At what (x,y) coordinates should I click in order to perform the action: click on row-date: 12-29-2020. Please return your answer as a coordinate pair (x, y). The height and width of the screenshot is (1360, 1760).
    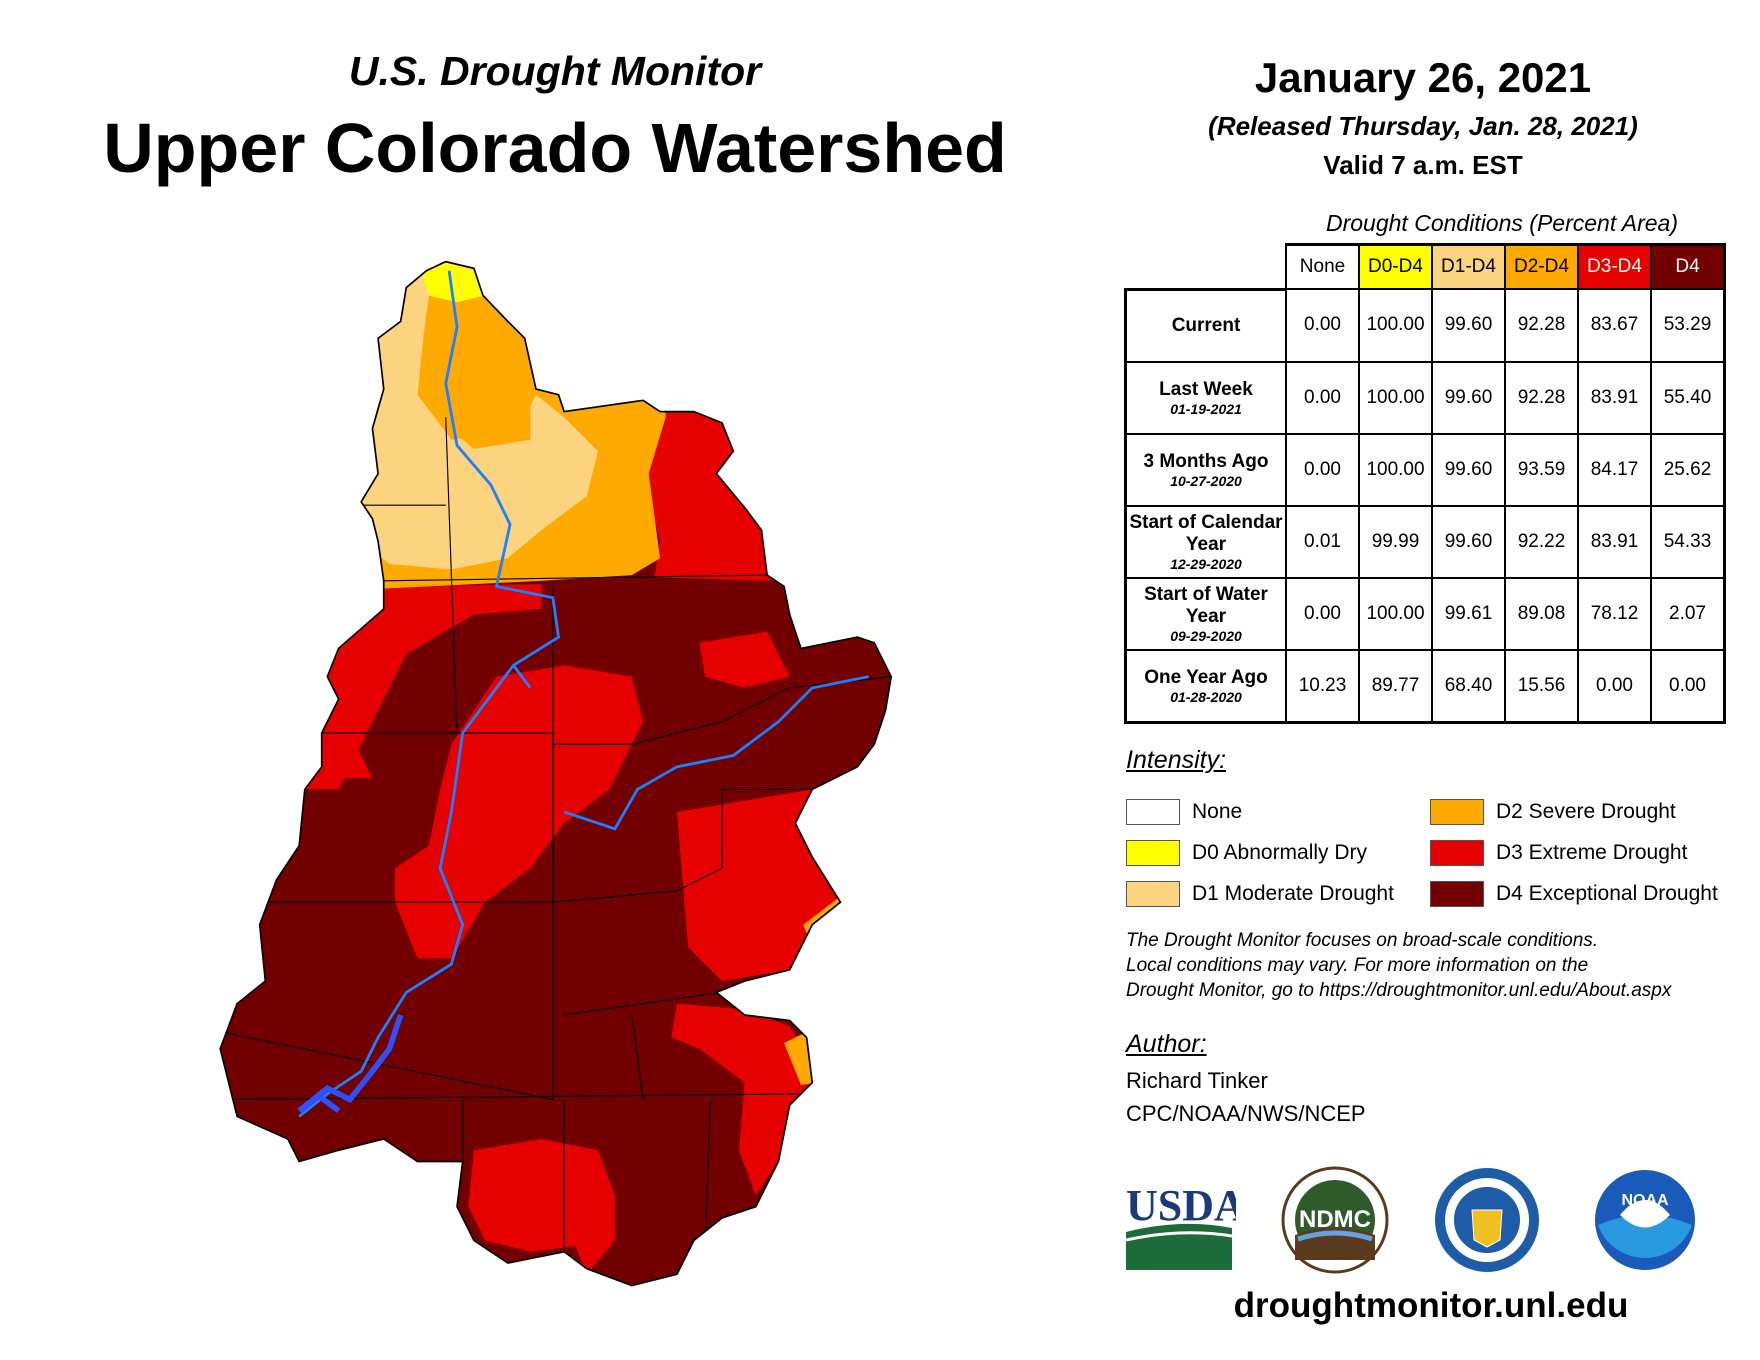
    Looking at the image, I should click on (1206, 563).